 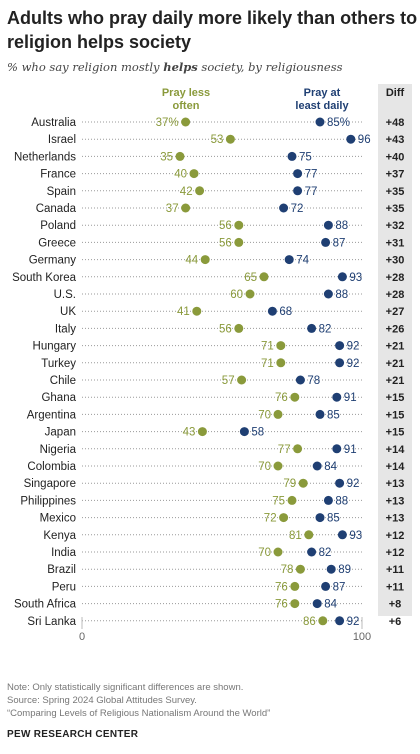 I want to click on daily-dot-canada, so click(x=284, y=208).